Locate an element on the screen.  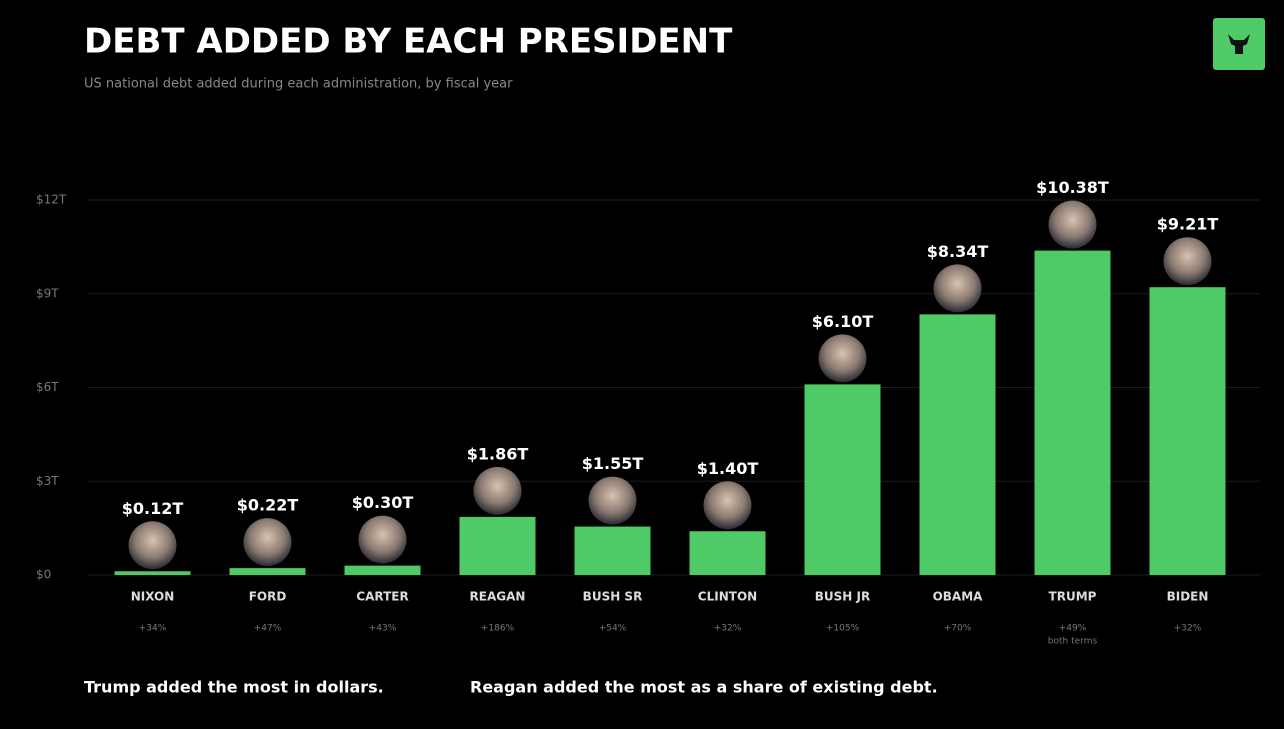
x-tick-label: CARTER is located at coordinates (382, 597).